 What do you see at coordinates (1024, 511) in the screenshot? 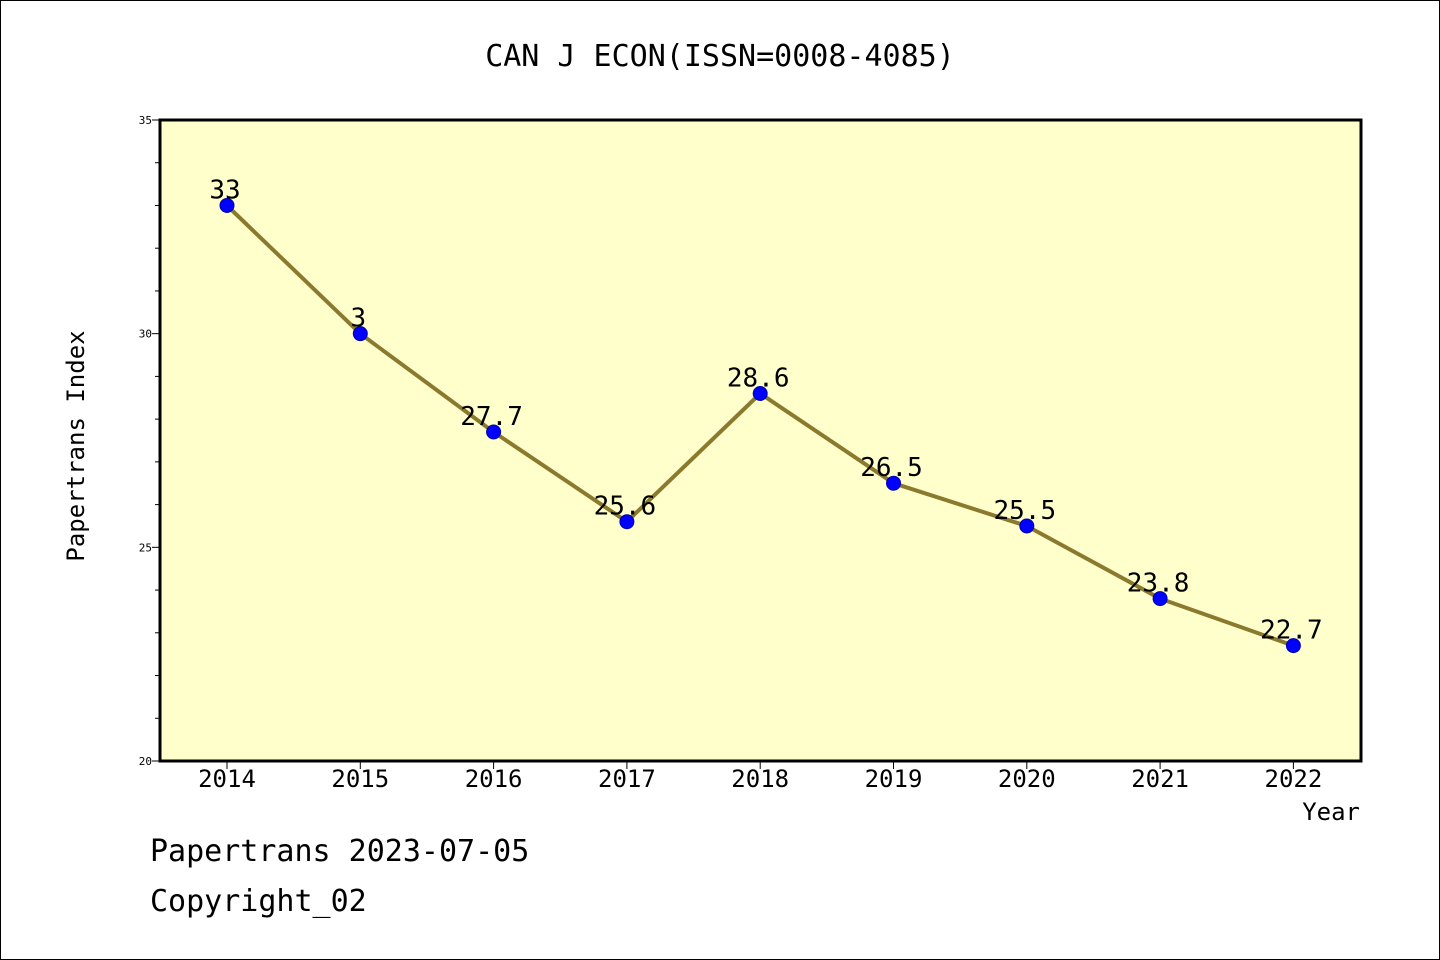
I see `data-label: 25.5` at bounding box center [1024, 511].